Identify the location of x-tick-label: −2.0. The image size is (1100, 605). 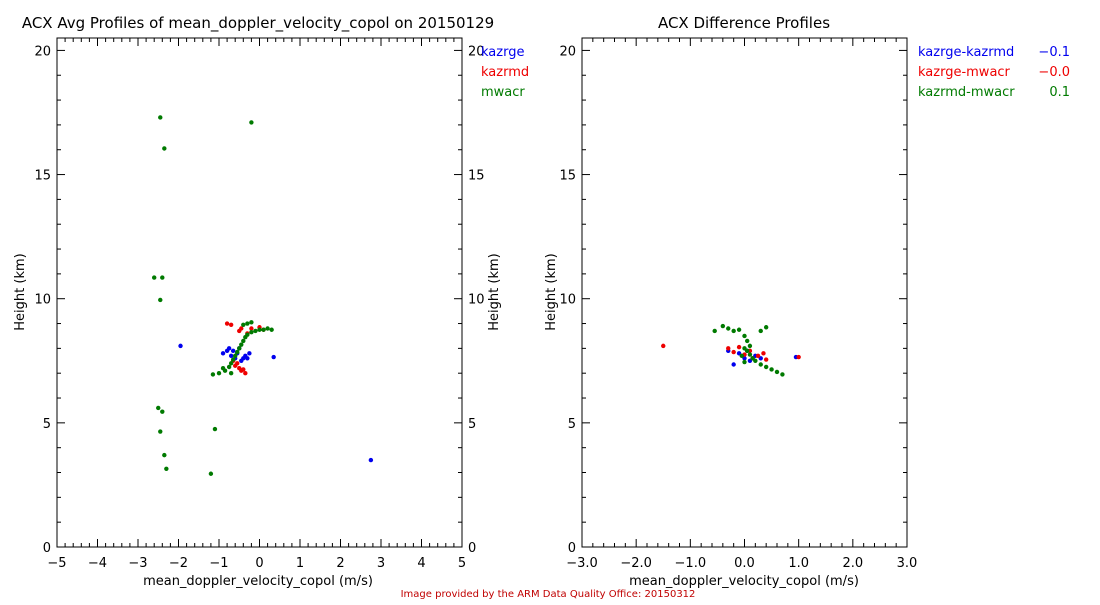
(636, 563).